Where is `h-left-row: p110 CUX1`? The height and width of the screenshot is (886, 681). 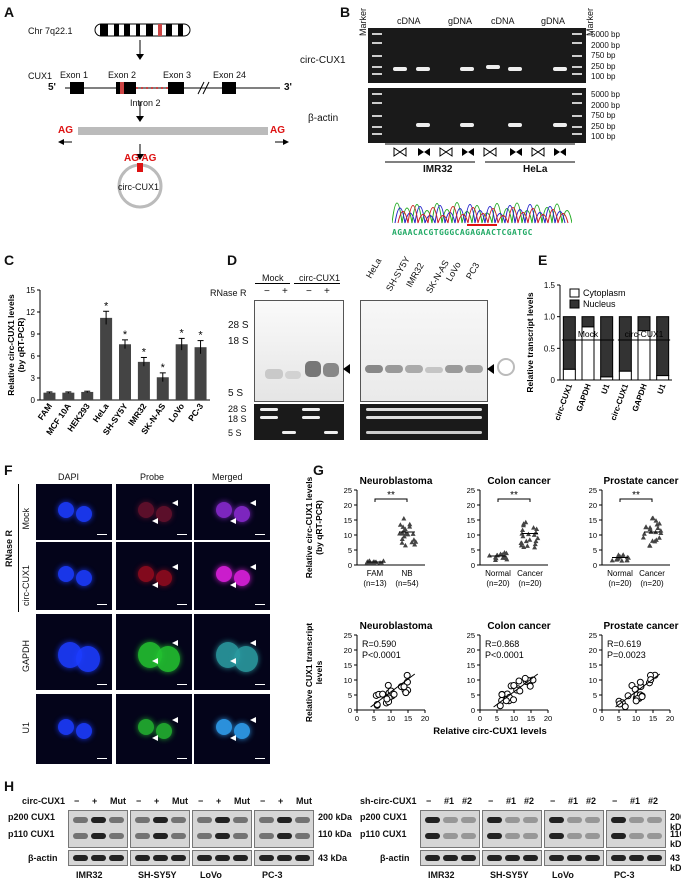
h-left-row: p110 CUX1 is located at coordinates (31, 834).